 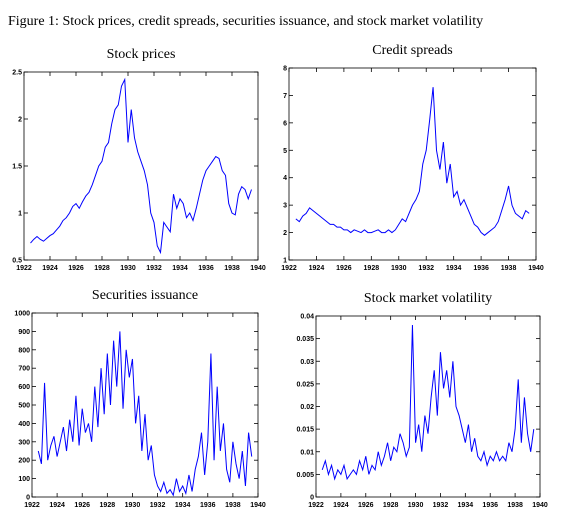 I want to click on y-tick-label: 5, so click(x=285, y=151).